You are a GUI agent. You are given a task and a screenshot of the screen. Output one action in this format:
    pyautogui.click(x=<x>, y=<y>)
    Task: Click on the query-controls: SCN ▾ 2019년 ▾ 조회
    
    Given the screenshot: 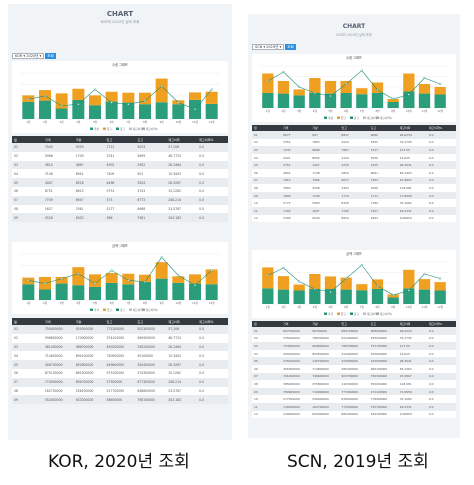 What is the action you would take?
    pyautogui.click(x=274, y=47)
    